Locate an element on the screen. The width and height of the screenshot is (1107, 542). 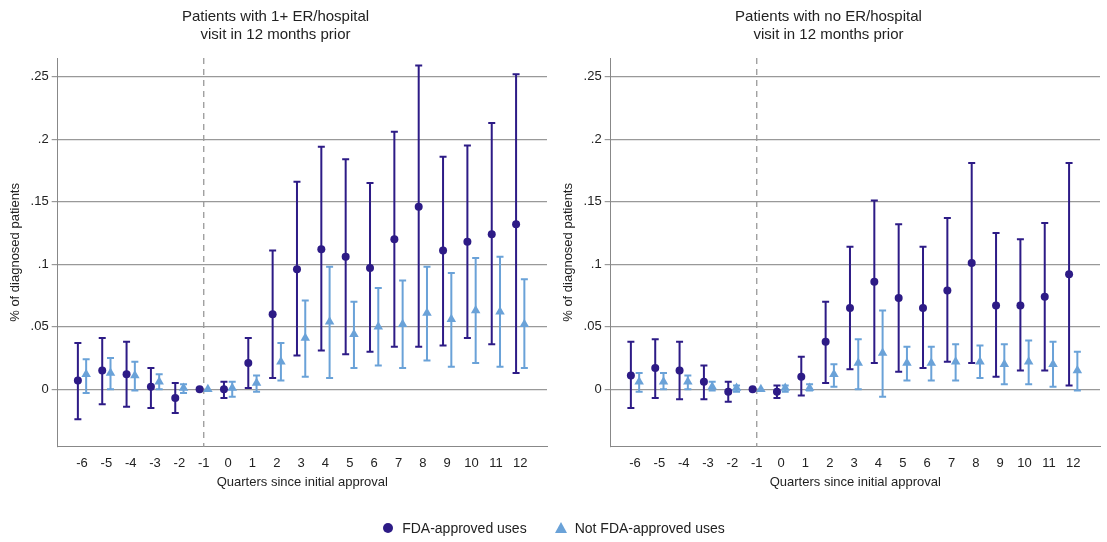
chart-title: Patients with 1+ ER/hospital visit in 12 months prior is located at coordinates (275, 25).